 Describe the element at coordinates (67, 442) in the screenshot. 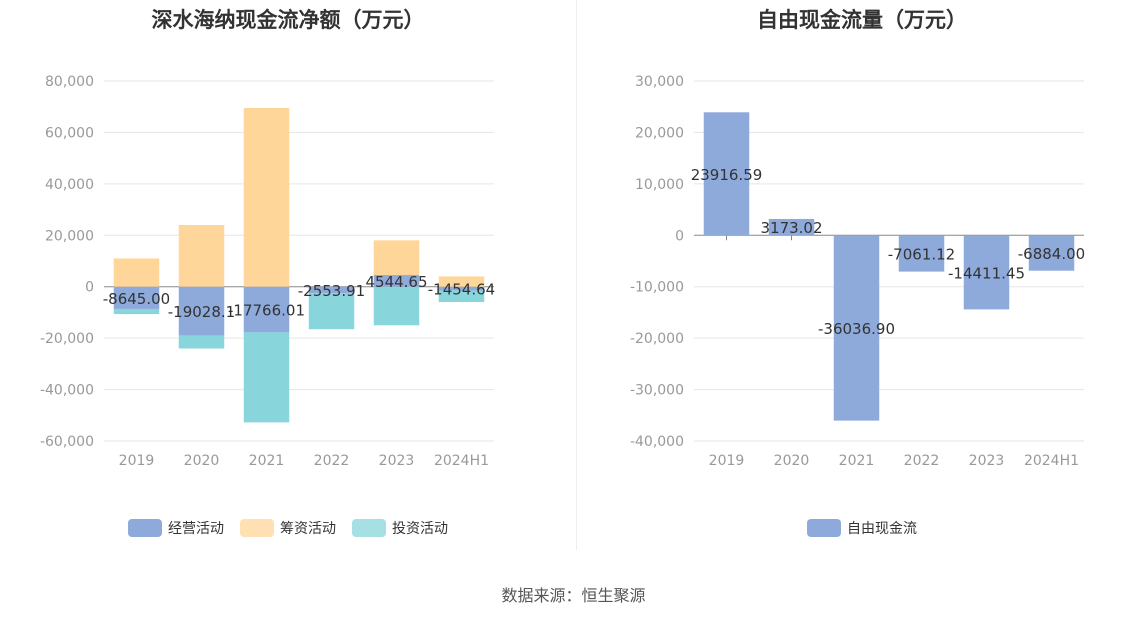

I see `y-tick-label: -60,000` at that location.